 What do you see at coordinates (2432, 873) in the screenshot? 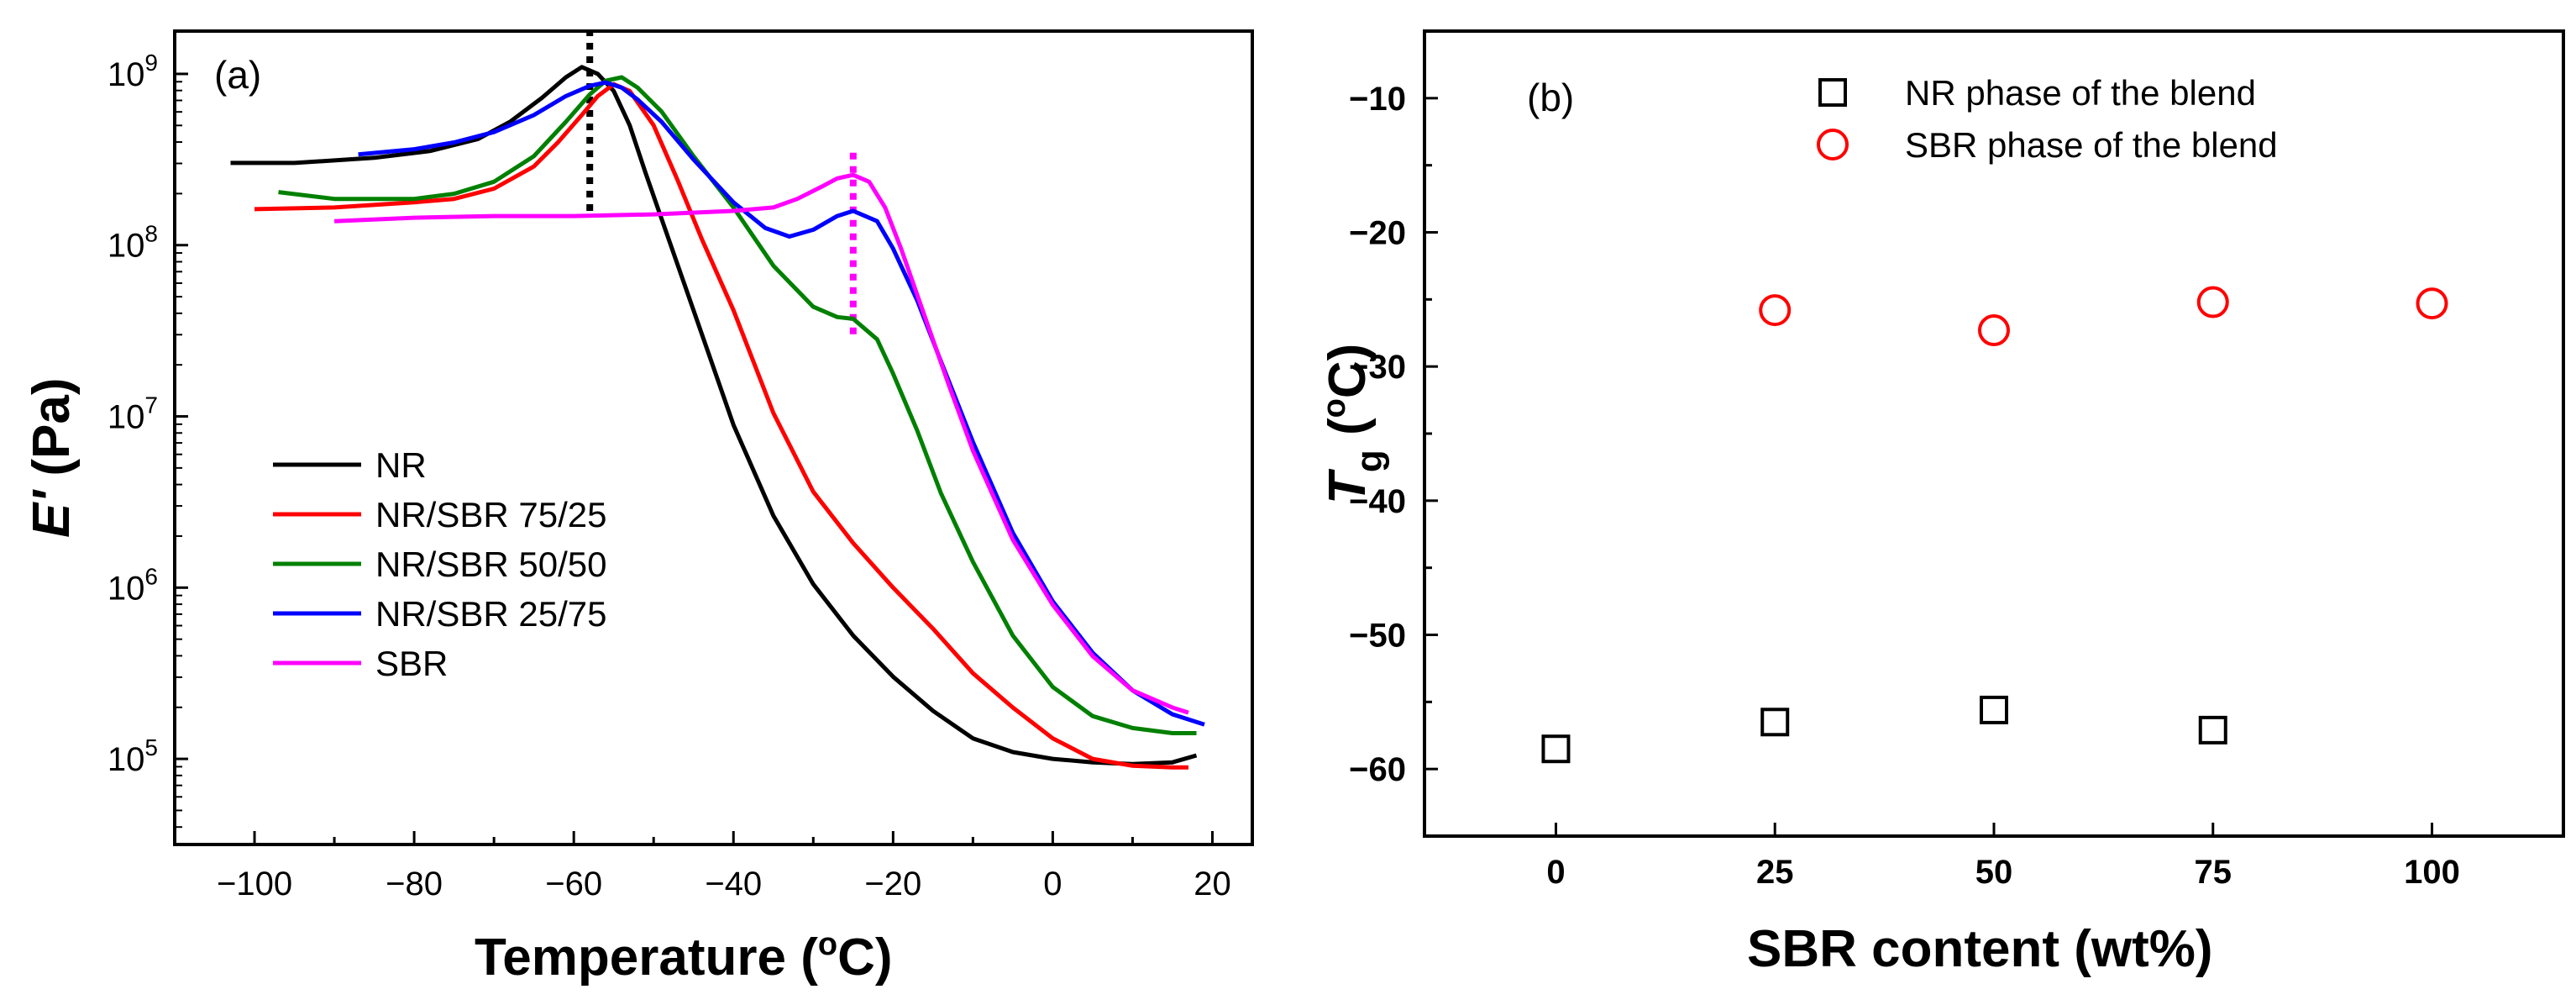
I see `x-tick-label: 100` at bounding box center [2432, 873].